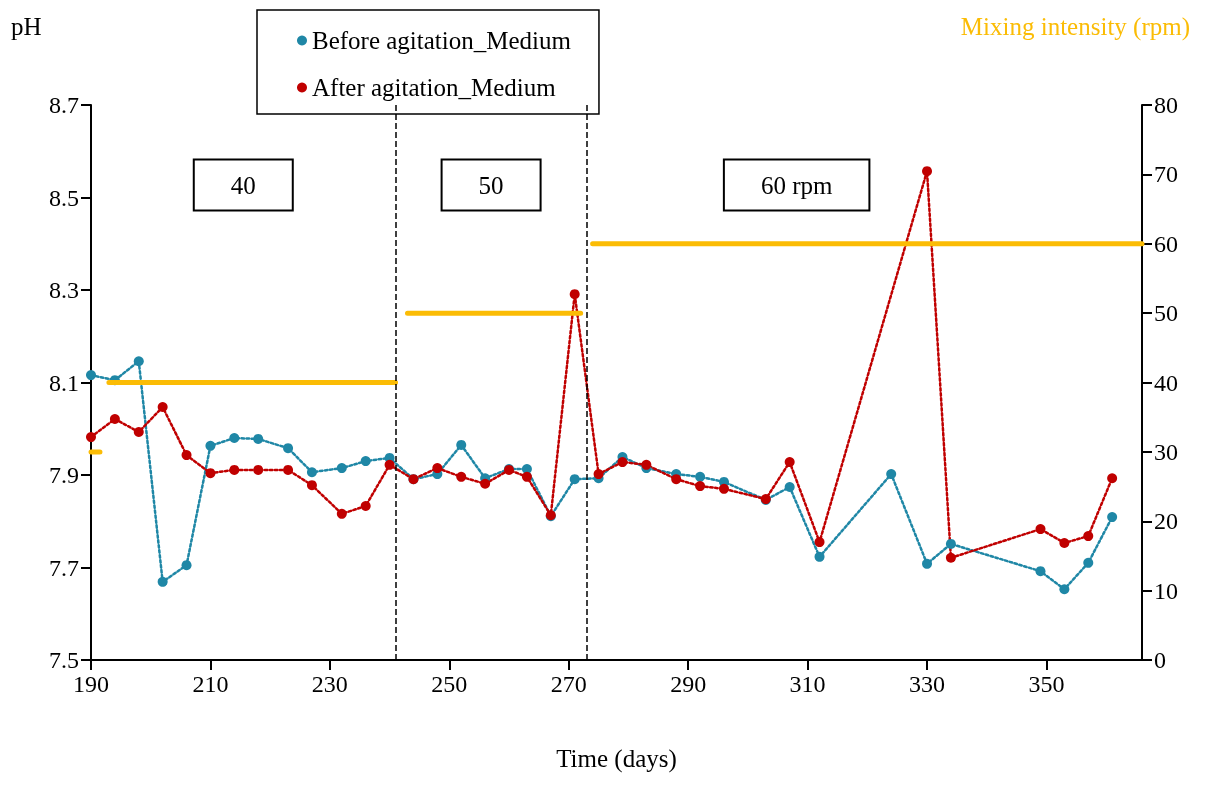  I want to click on y2-tick-label: 70, so click(1166, 174).